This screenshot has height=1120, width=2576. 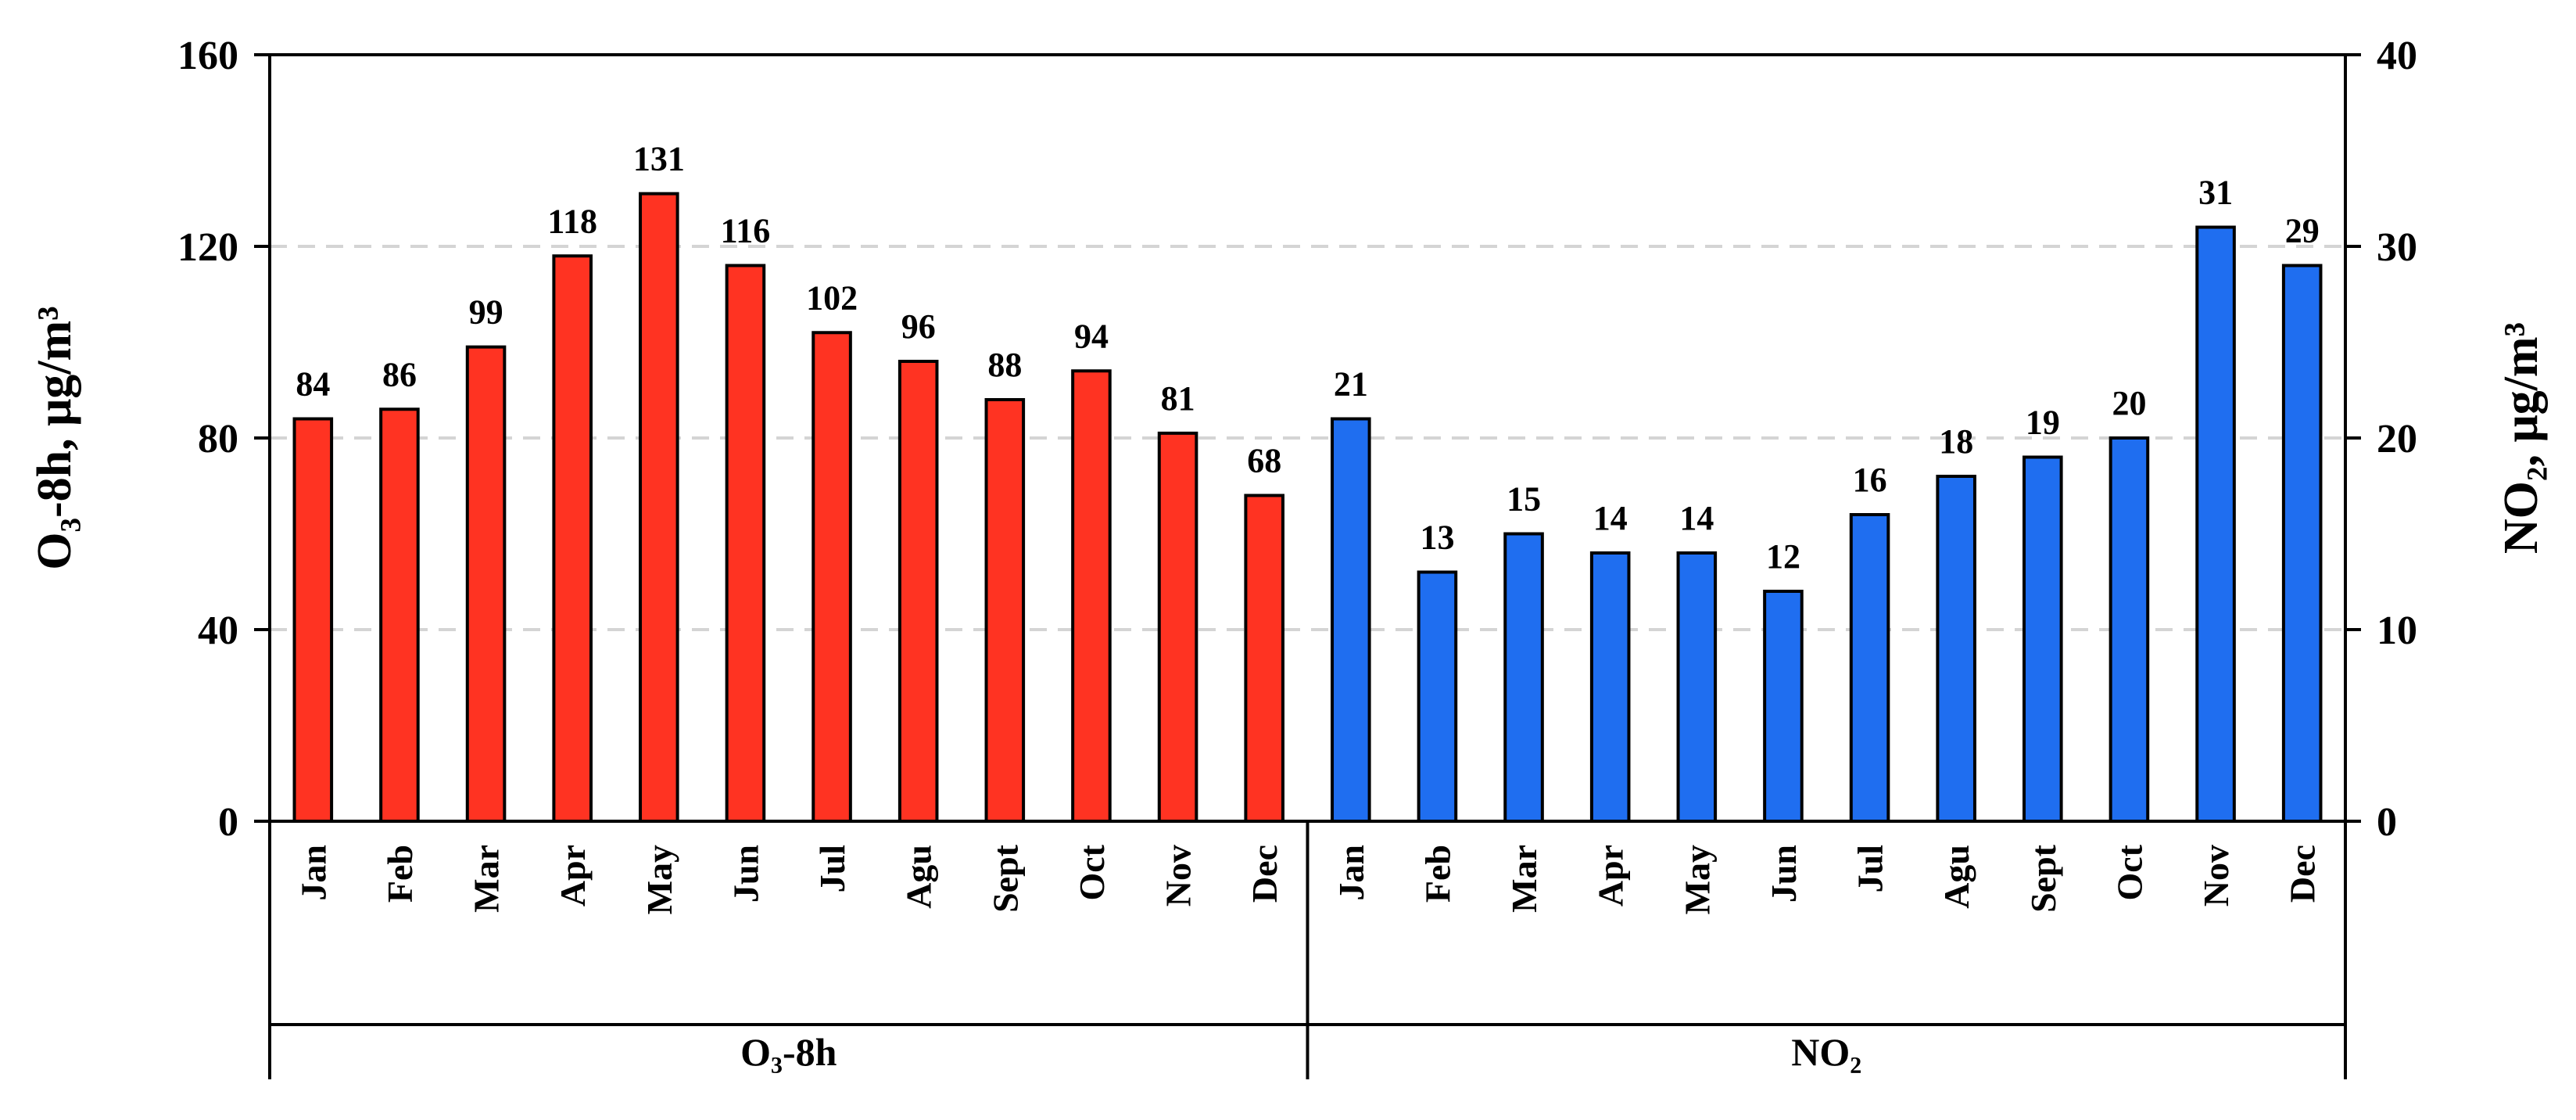 I want to click on left-tick-label: 120, so click(x=207, y=247).